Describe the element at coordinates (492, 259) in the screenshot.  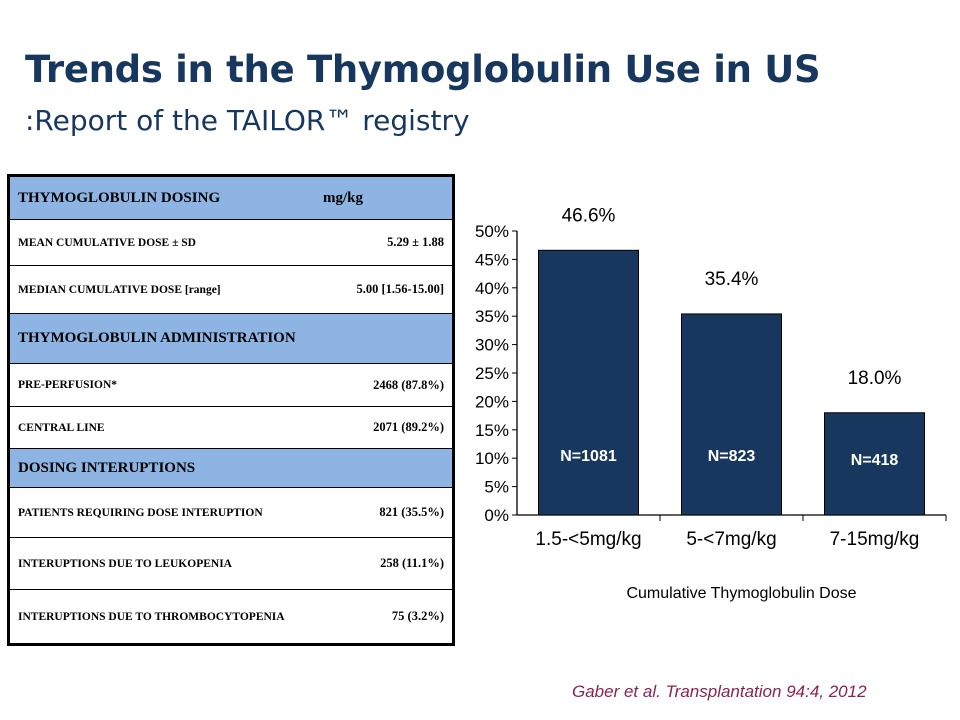
I see `y-tick-label: 45%` at that location.